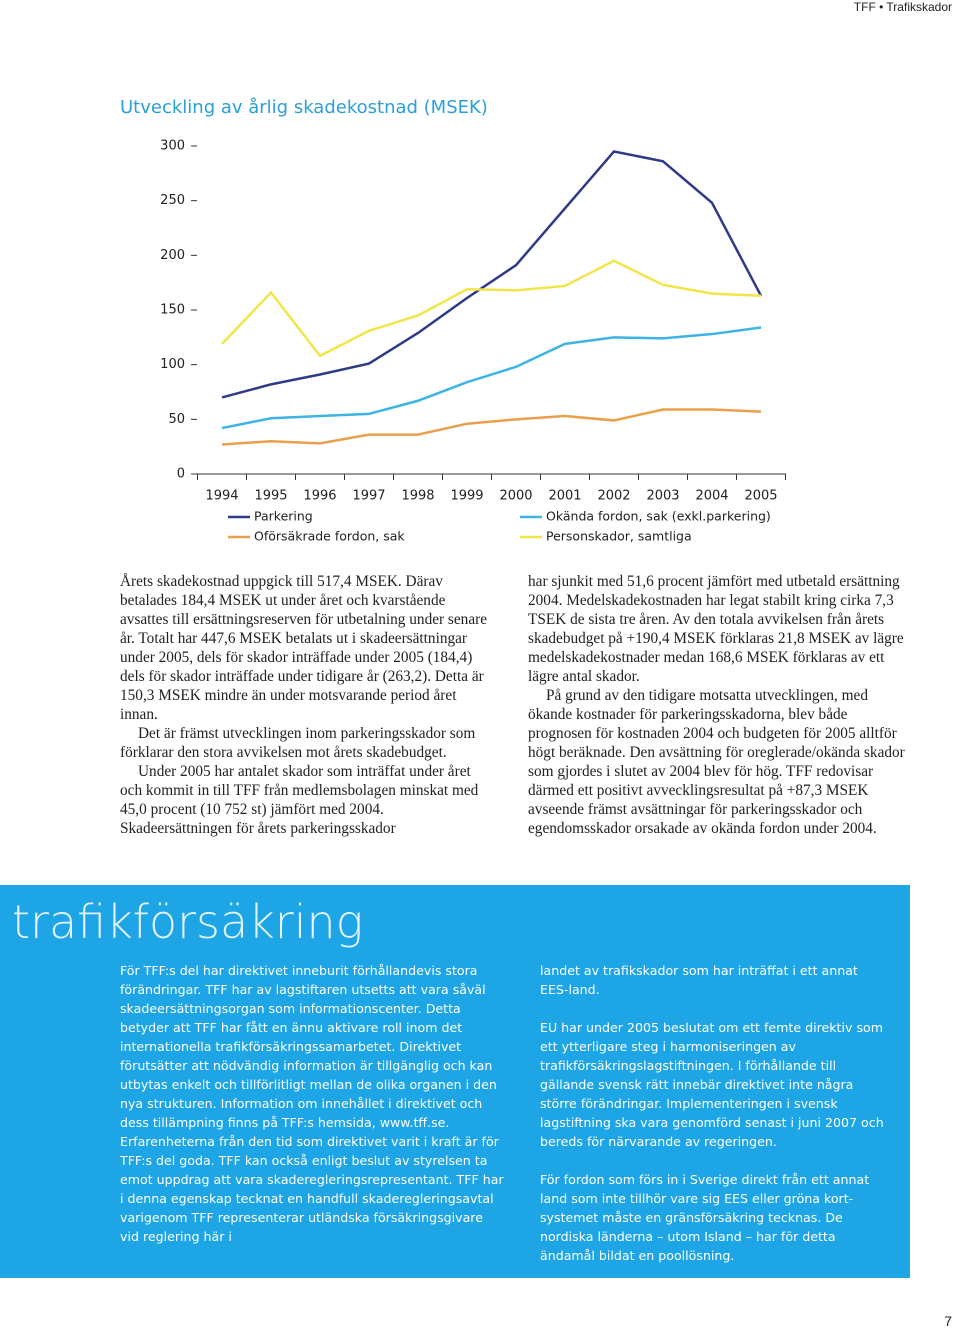 The height and width of the screenshot is (1333, 960). Describe the element at coordinates (658, 516) in the screenshot. I see `legend-label: Okända fordon, sak (exkl.parkering)` at that location.